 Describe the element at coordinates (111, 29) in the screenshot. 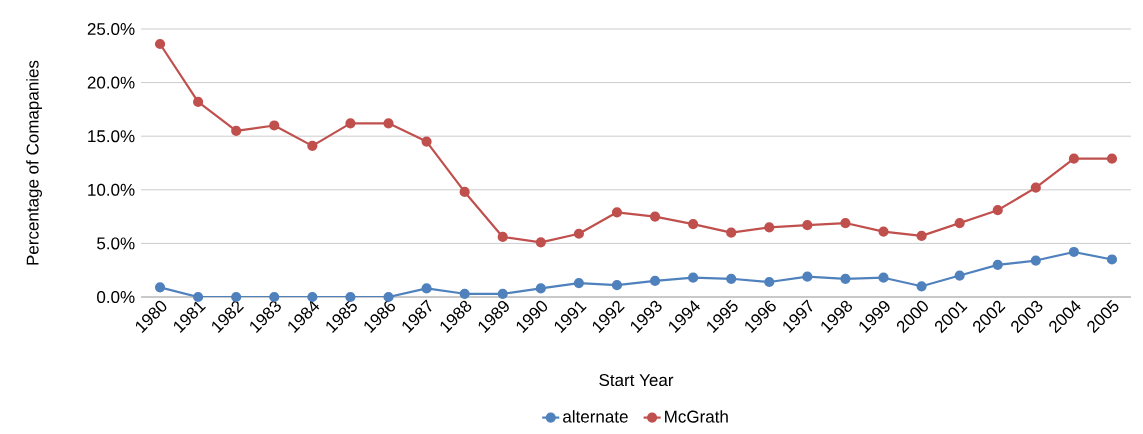

I see `y-tick-label: 25.0%` at that location.